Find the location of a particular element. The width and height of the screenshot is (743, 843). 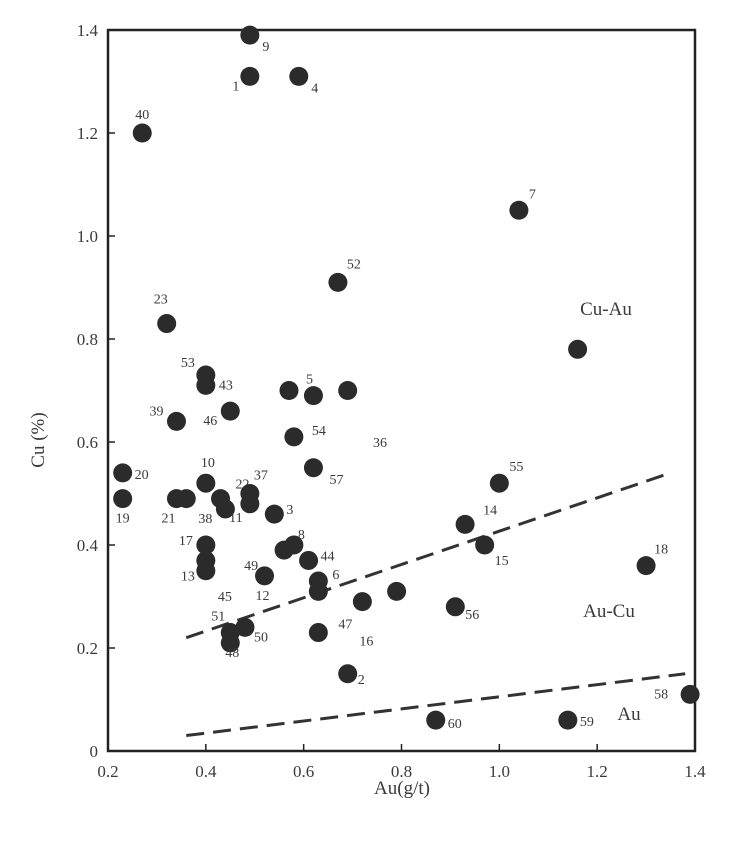

y-tick-label: 0.2 is located at coordinates (87, 648).